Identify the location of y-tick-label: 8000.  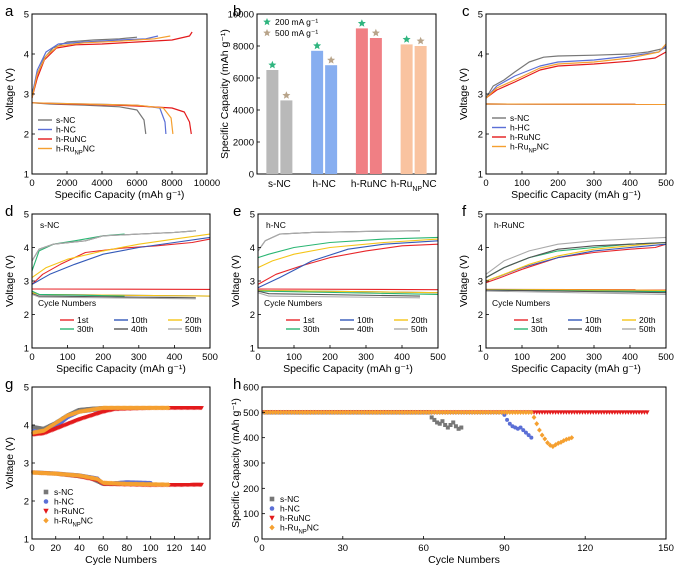
(243, 47).